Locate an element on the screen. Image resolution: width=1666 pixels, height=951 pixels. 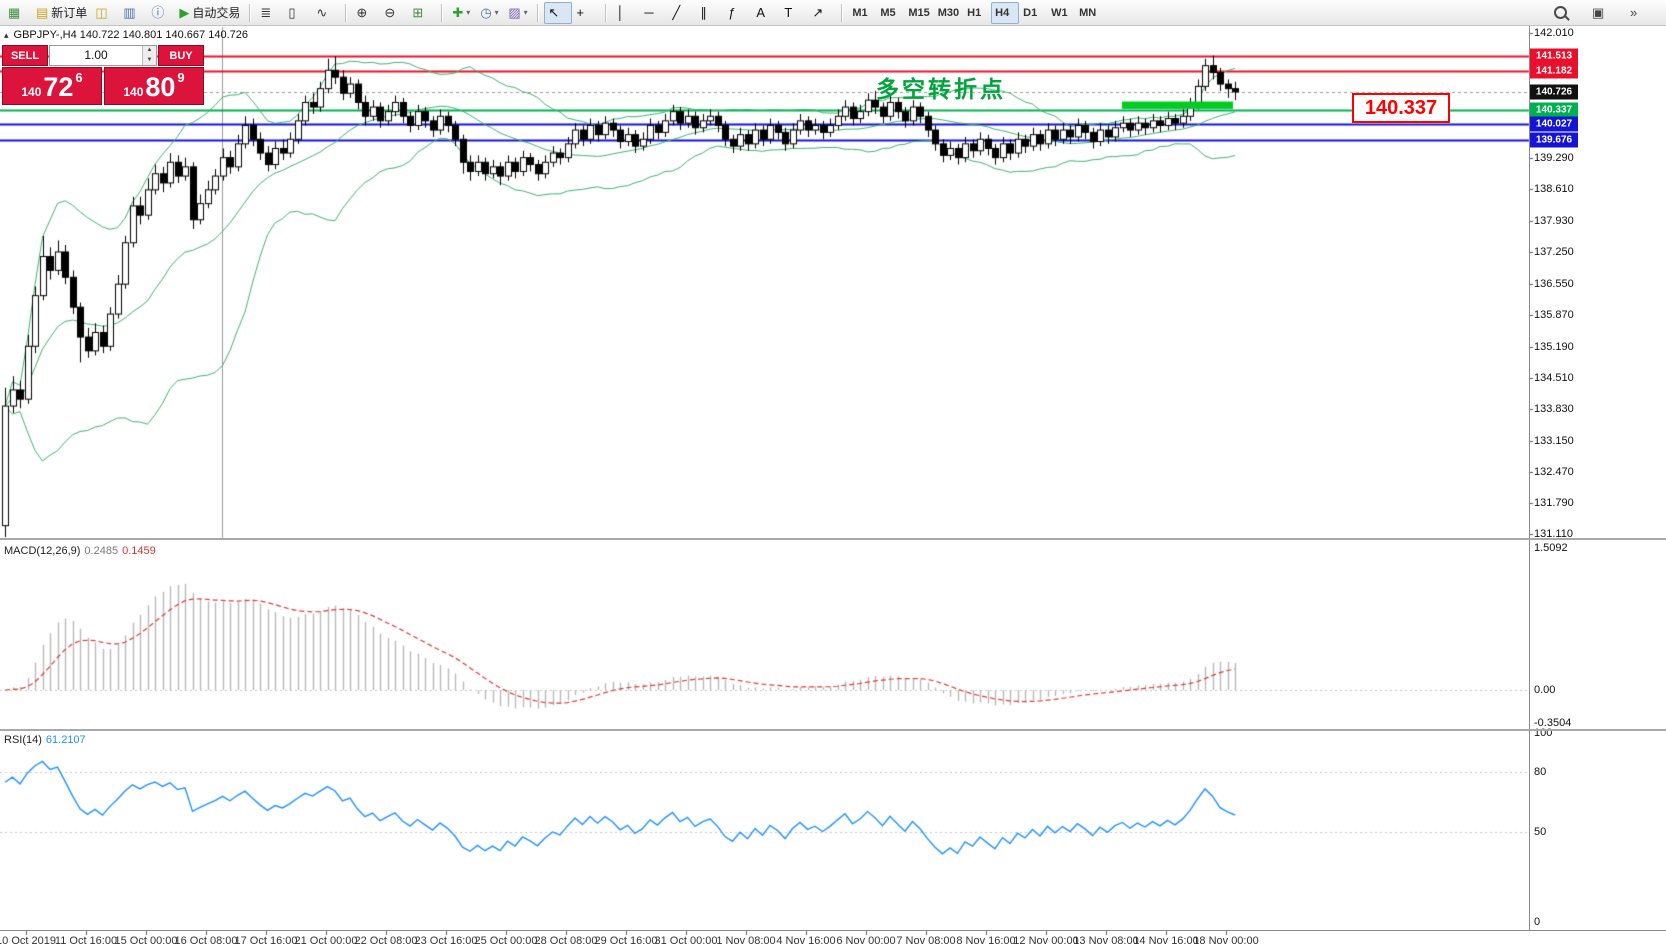
time-axis-label: 1 Nov 08:00 is located at coordinates (746, 941).